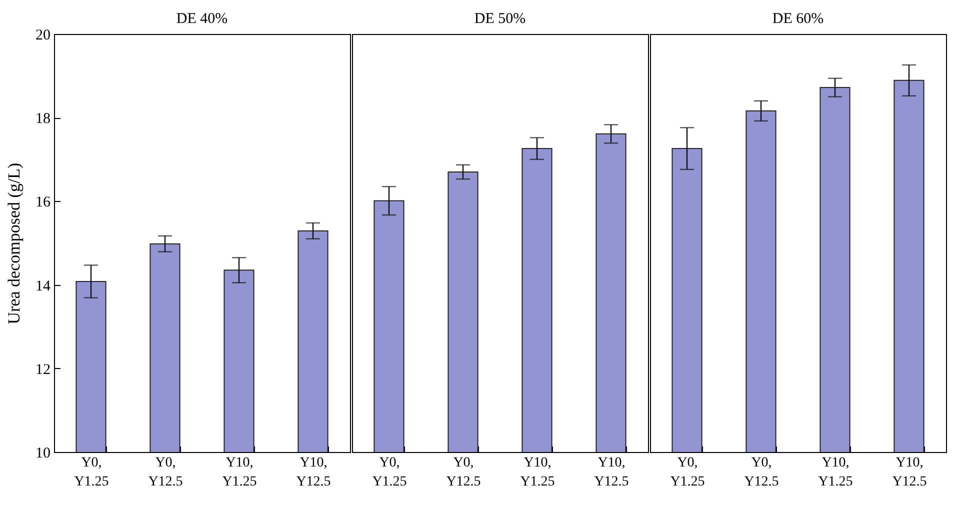 The image size is (972, 507). What do you see at coordinates (798, 19) in the screenshot?
I see `chart-title: DE 60%` at bounding box center [798, 19].